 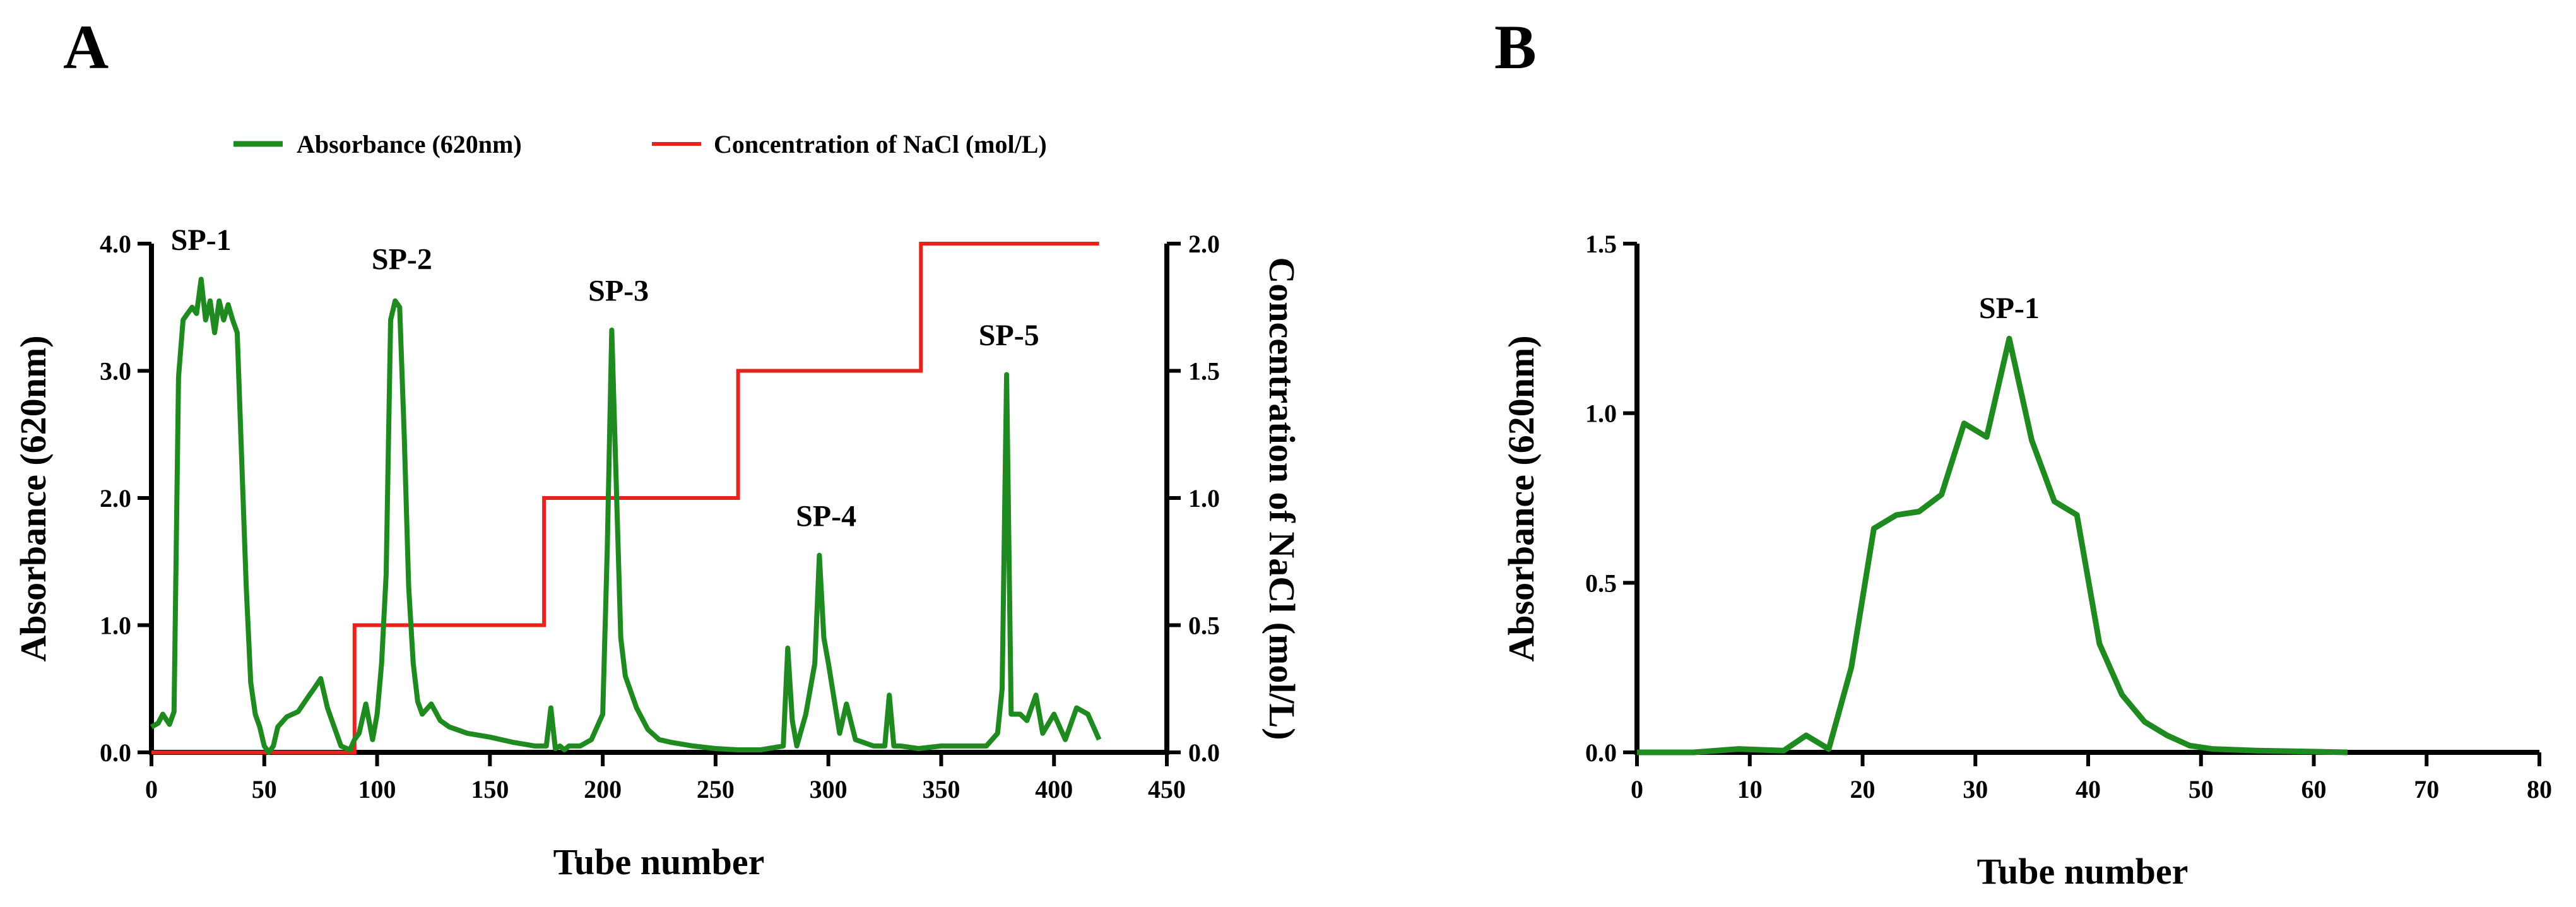 I want to click on x-tick-label: 60, so click(x=2314, y=789).